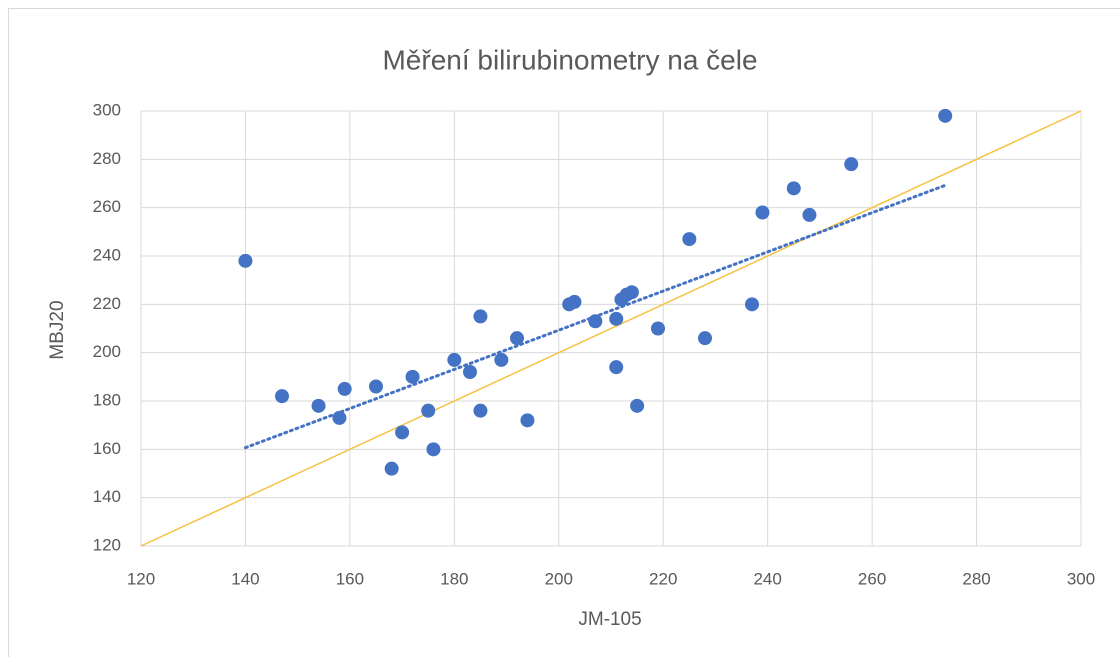 The width and height of the screenshot is (1120, 657). What do you see at coordinates (559, 578) in the screenshot?
I see `x-tick-label: 200` at bounding box center [559, 578].